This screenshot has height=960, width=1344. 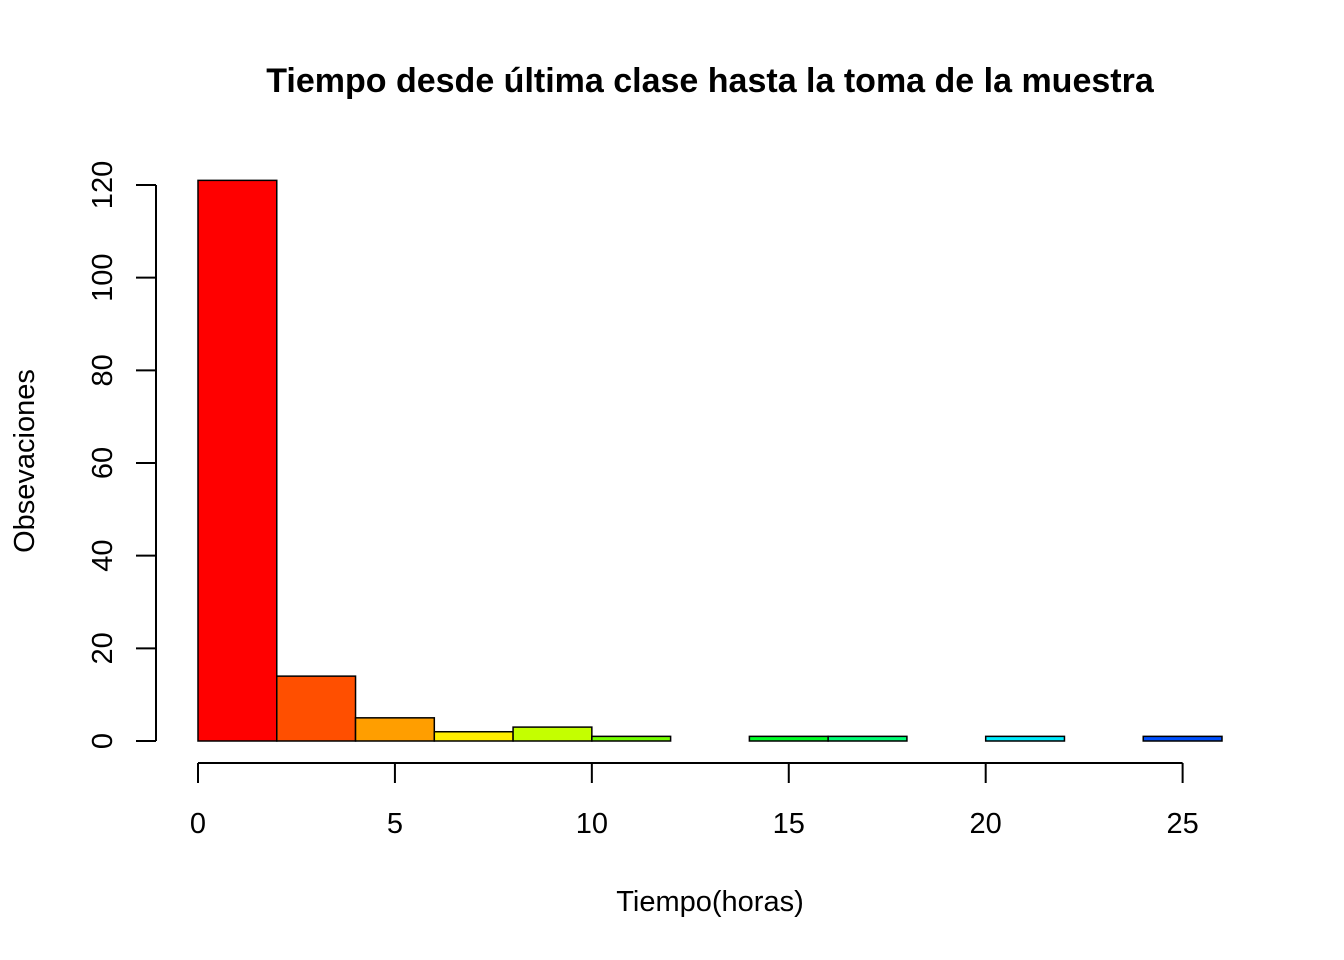 I want to click on y-axis: 0 20 40 60 80 100 120, so click(x=122, y=455).